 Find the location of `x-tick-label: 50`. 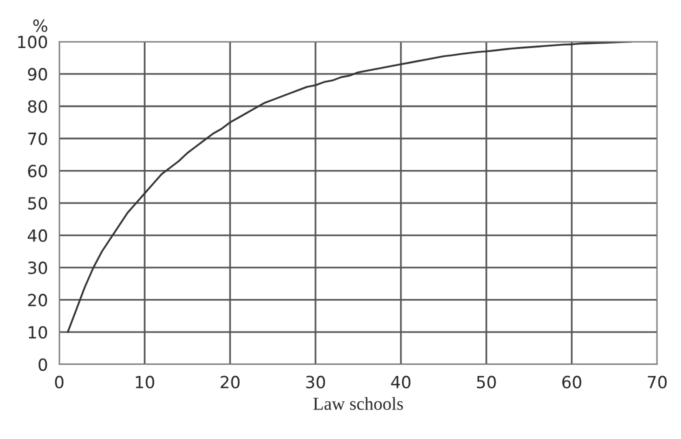

x-tick-label: 50 is located at coordinates (486, 382).